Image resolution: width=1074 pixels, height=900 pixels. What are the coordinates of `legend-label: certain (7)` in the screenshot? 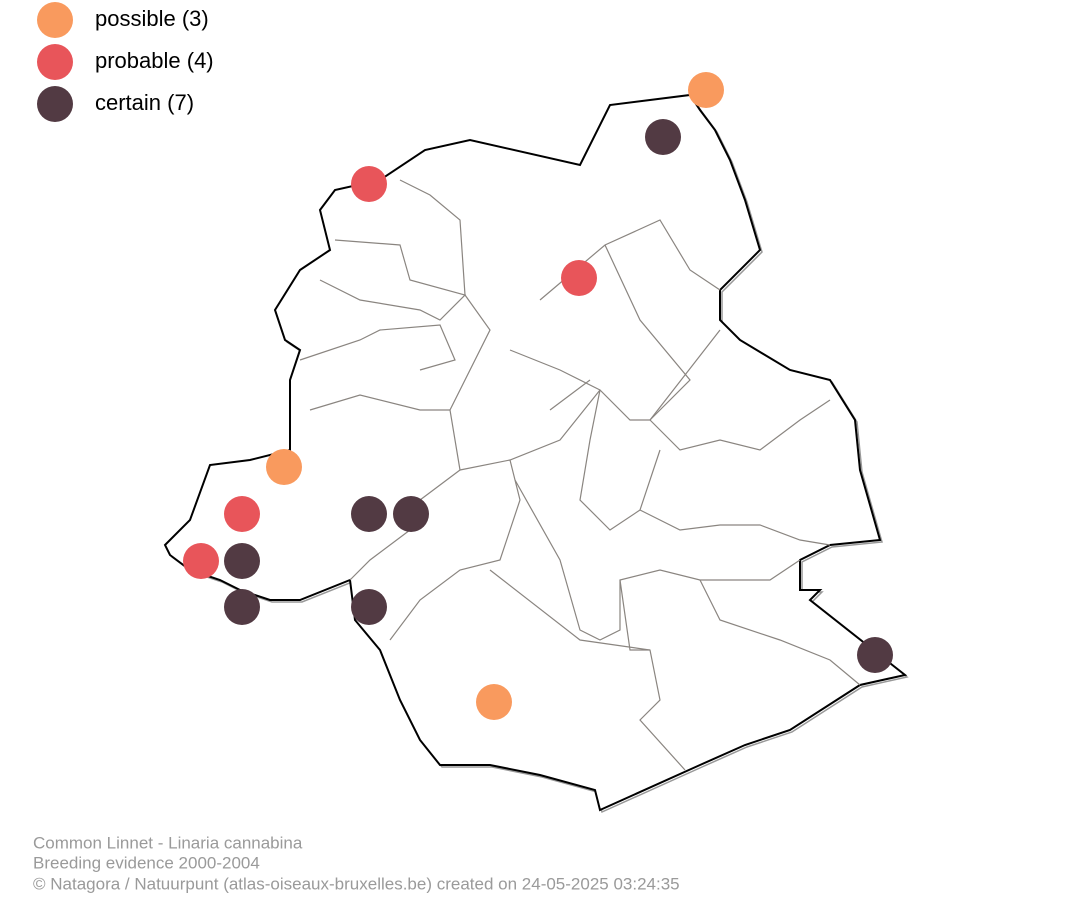 It's located at (144, 102).